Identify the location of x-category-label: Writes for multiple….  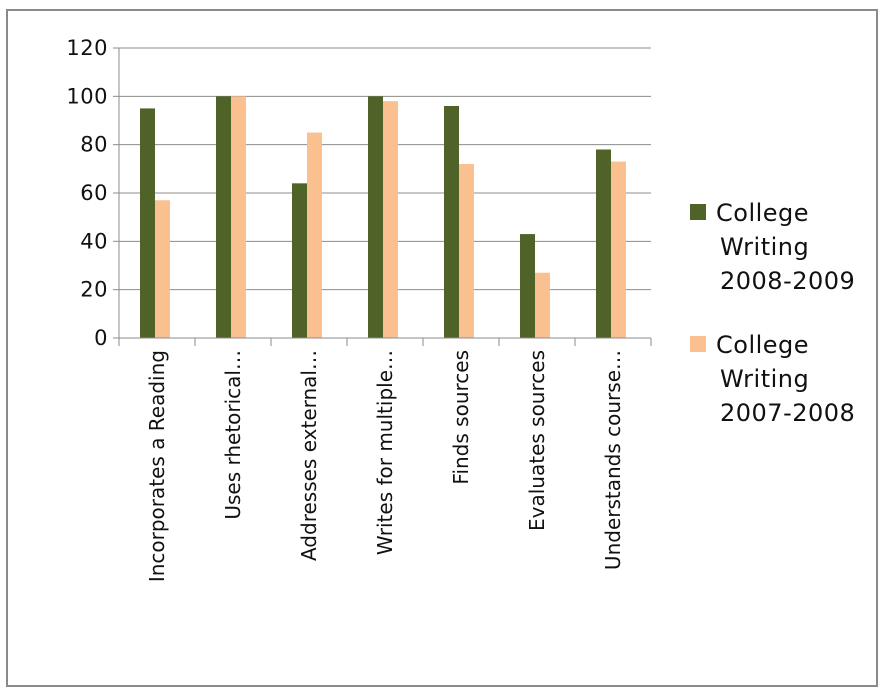
(385, 452).